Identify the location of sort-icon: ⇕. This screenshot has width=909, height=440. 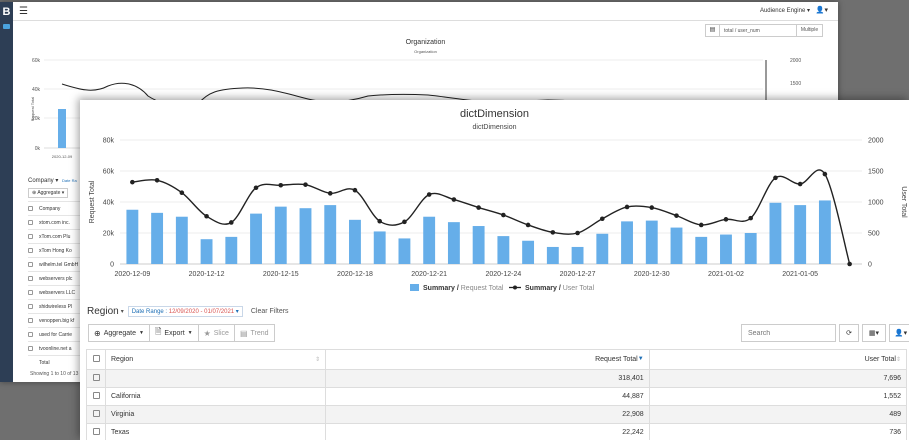
(318, 360).